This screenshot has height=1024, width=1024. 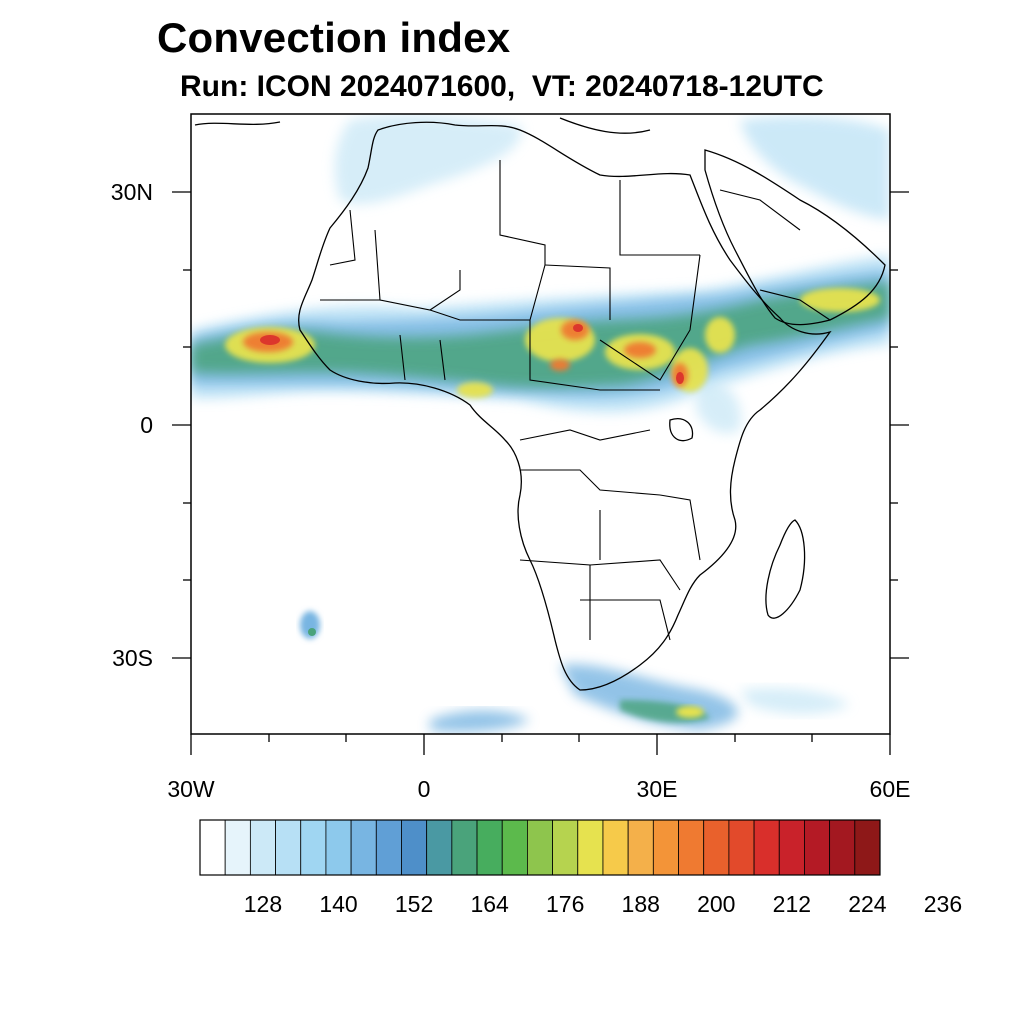 I want to click on lon-label-0: 0, so click(x=424, y=789).